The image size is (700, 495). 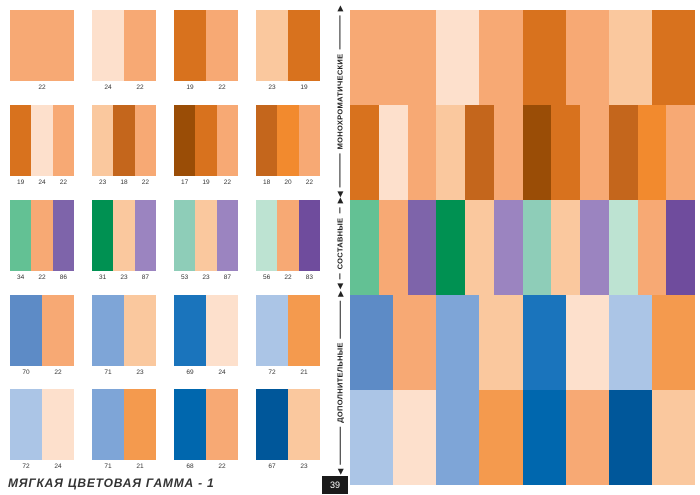 I want to click on color-swatch: 68 22, so click(x=206, y=429).